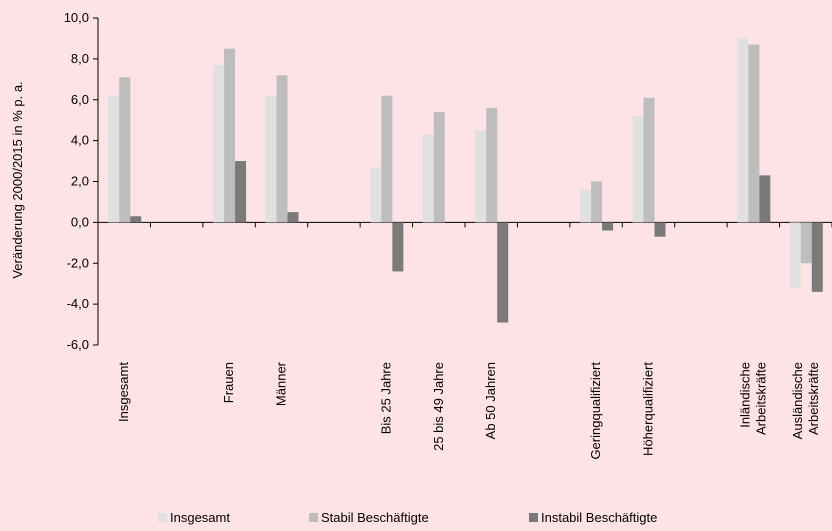 This screenshot has width=832, height=531. What do you see at coordinates (123, 392) in the screenshot?
I see `category-label: Insgesamt` at bounding box center [123, 392].